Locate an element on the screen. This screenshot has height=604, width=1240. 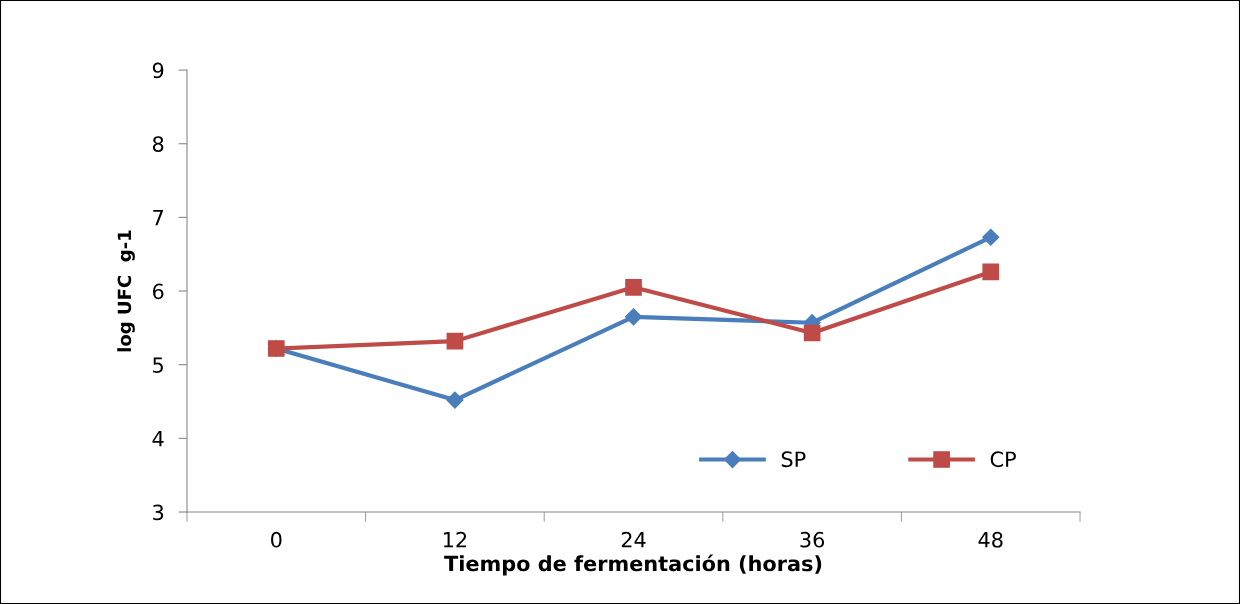
y-tick-label: 7 is located at coordinates (158, 218).